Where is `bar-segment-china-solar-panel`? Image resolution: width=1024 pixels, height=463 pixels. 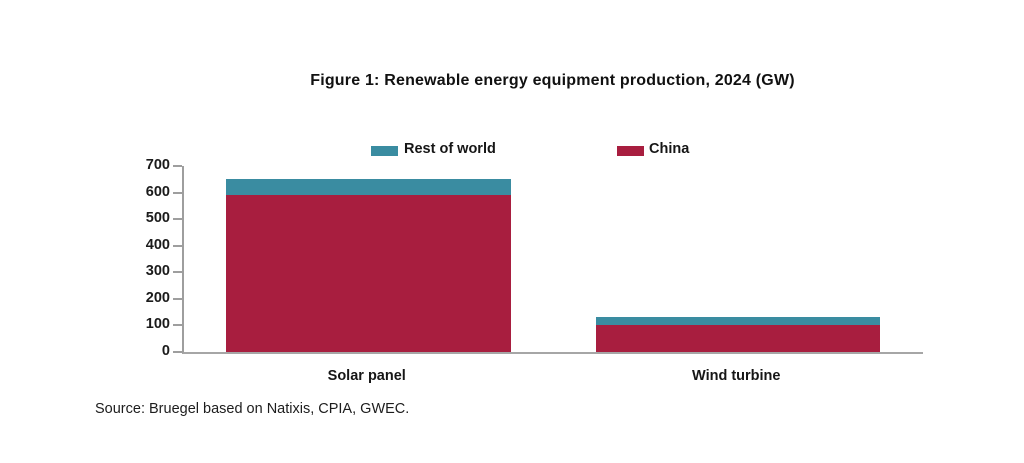
bar-segment-china-solar-panel is located at coordinates (368, 273).